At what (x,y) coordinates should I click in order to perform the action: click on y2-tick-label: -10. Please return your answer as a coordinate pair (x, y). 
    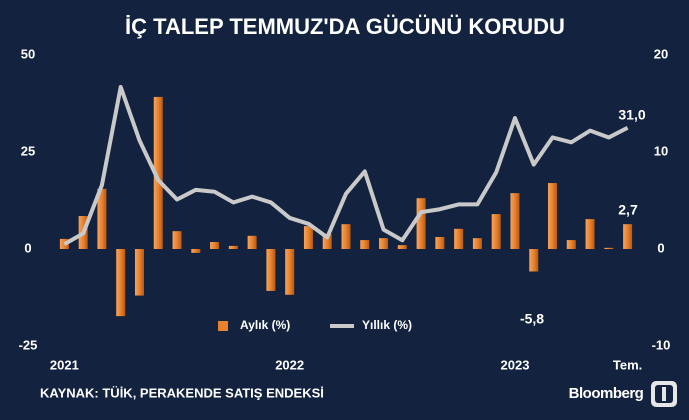
    Looking at the image, I should click on (661, 344).